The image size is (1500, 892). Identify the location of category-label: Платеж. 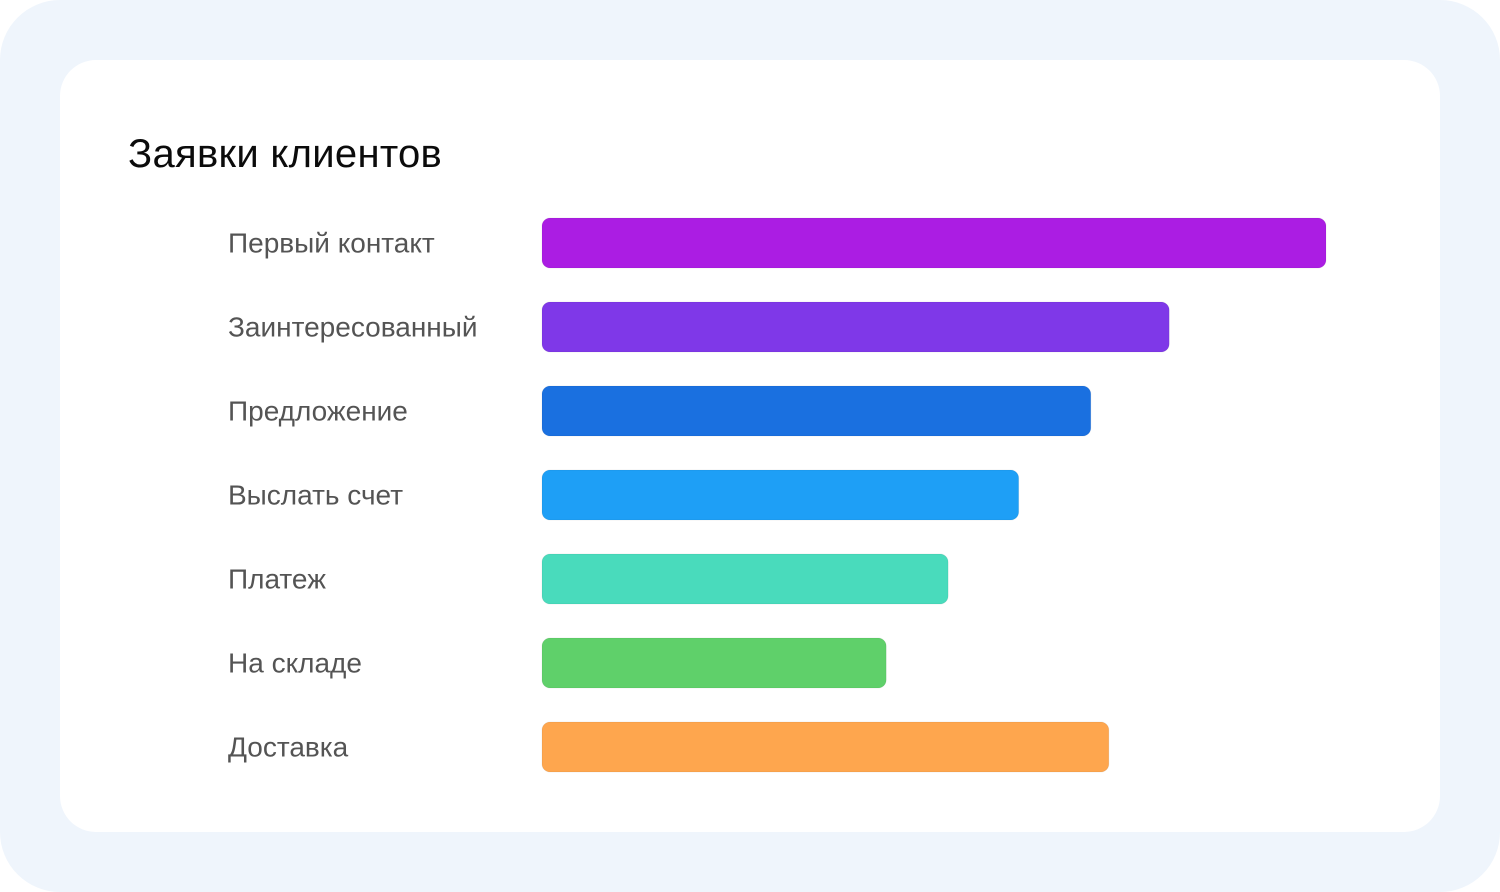
(277, 579).